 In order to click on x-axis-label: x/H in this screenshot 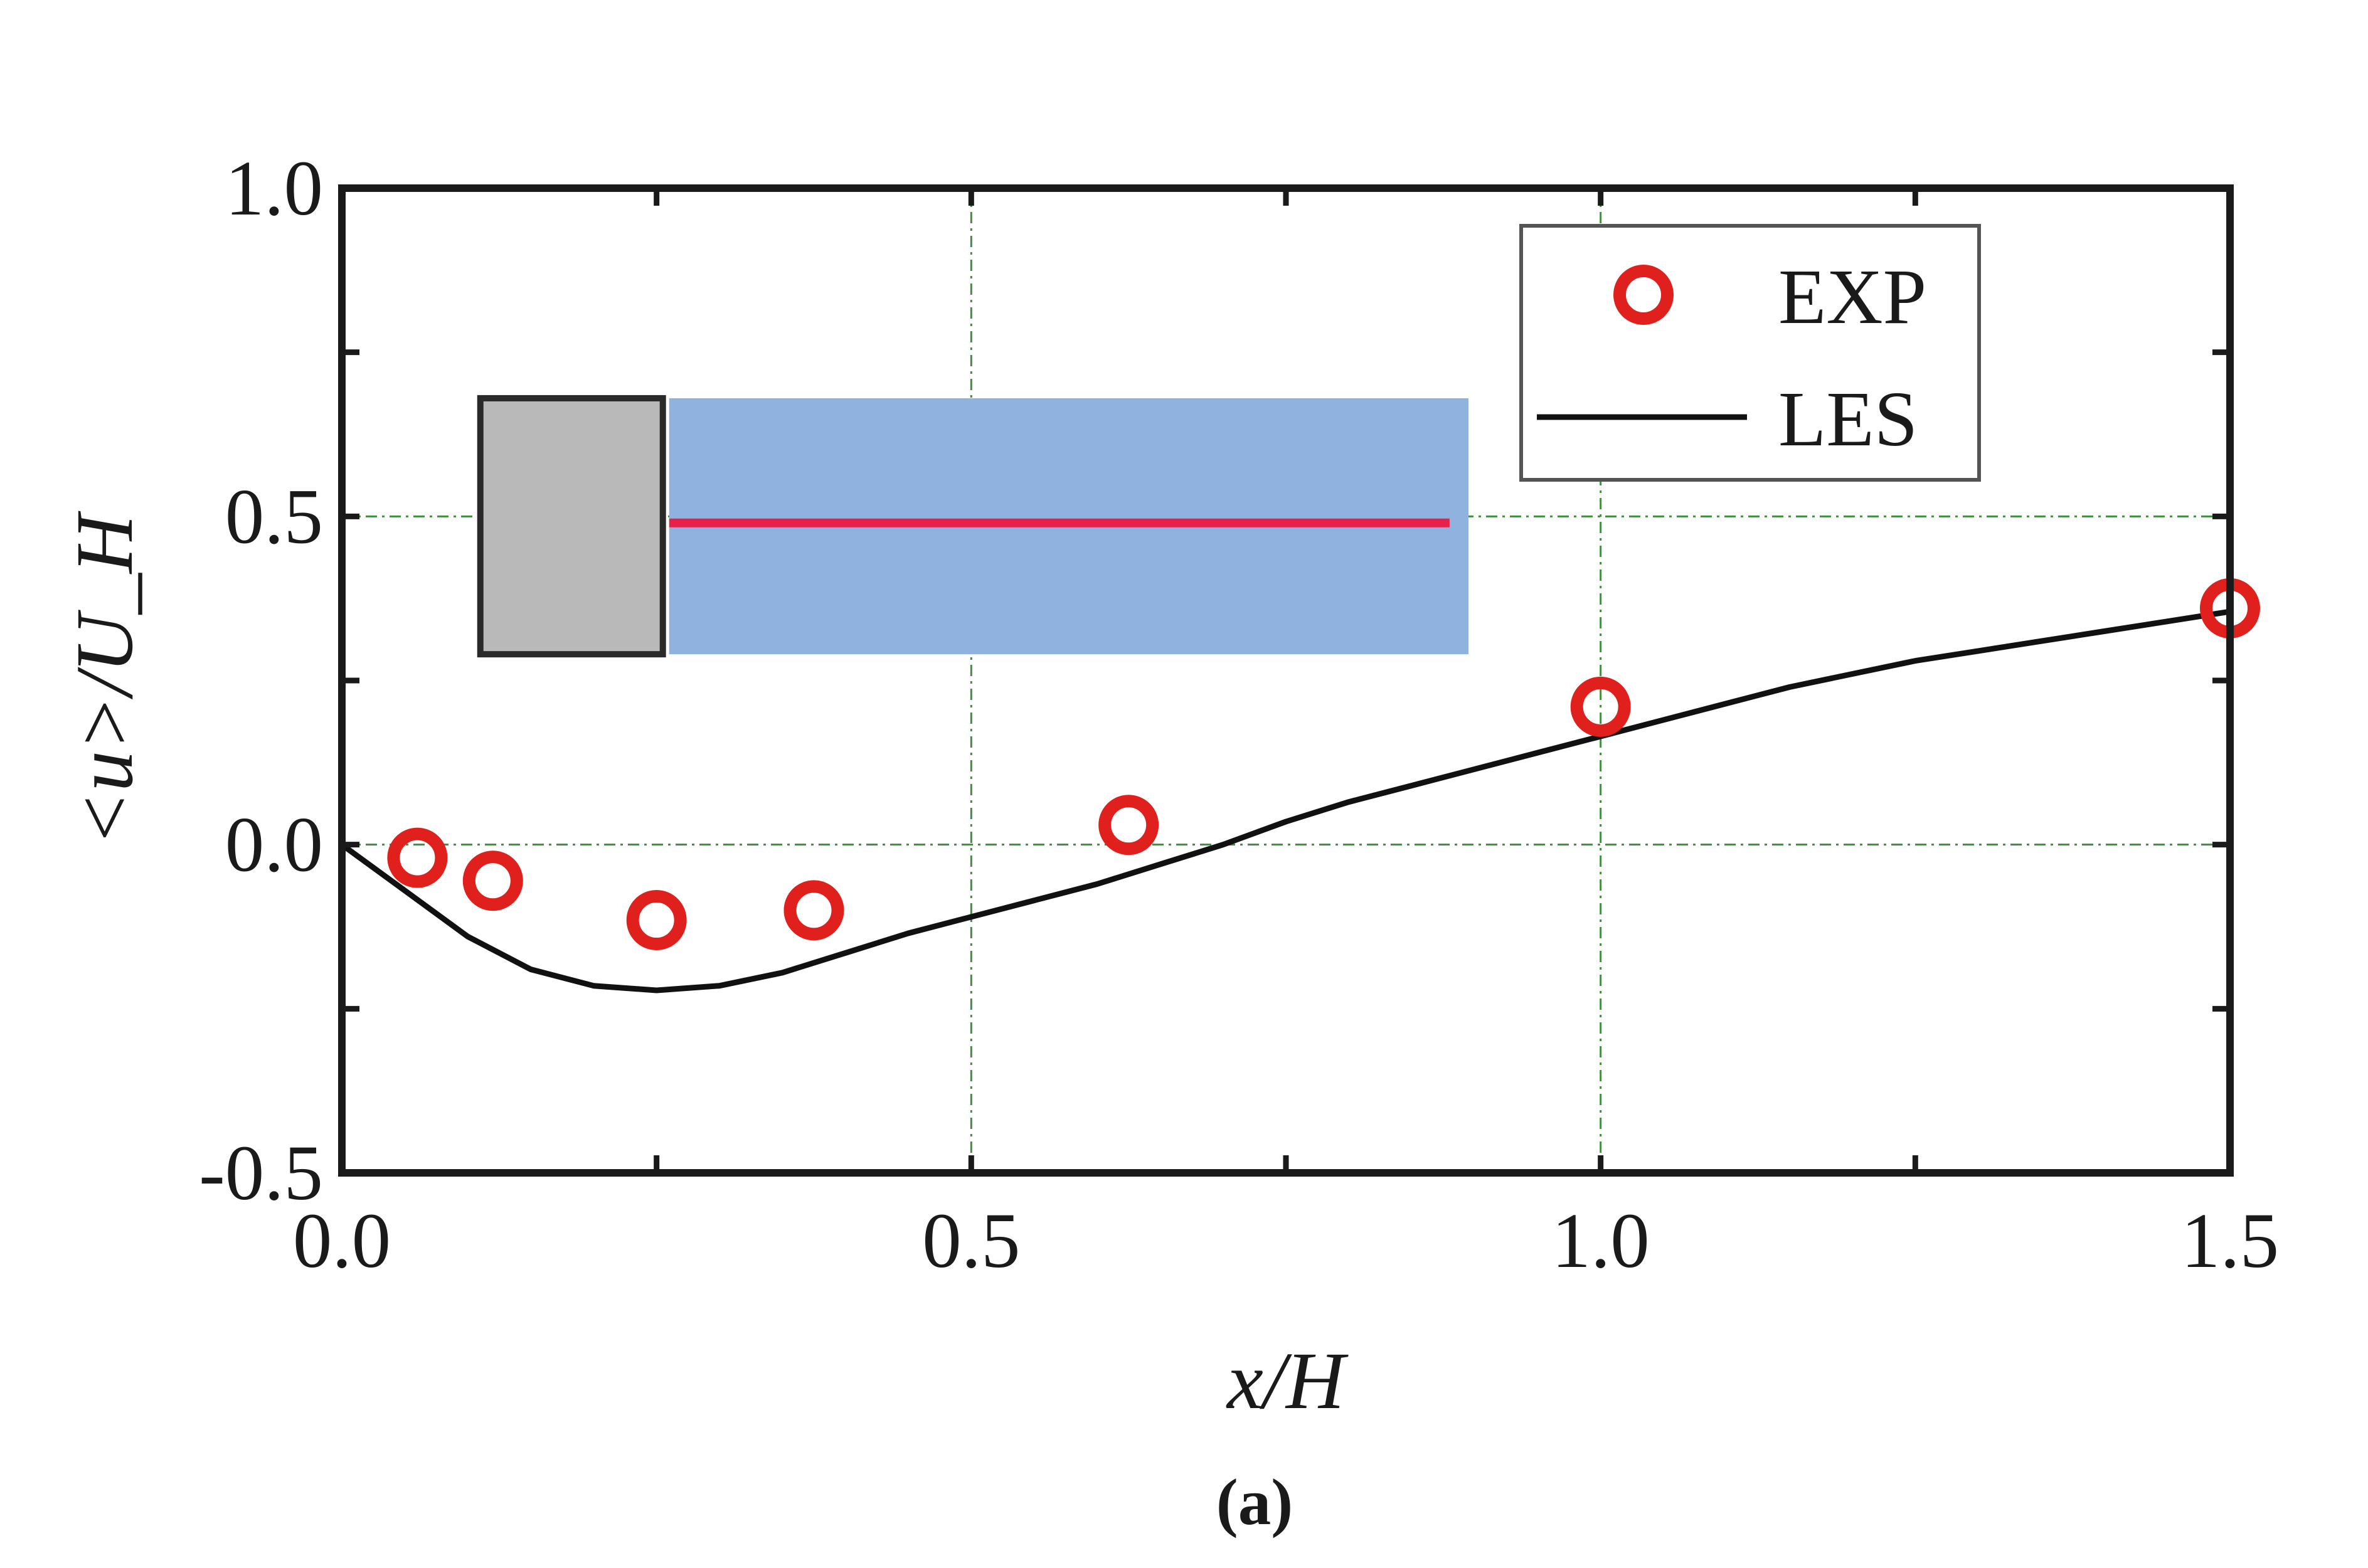, I will do `click(1288, 1381)`.